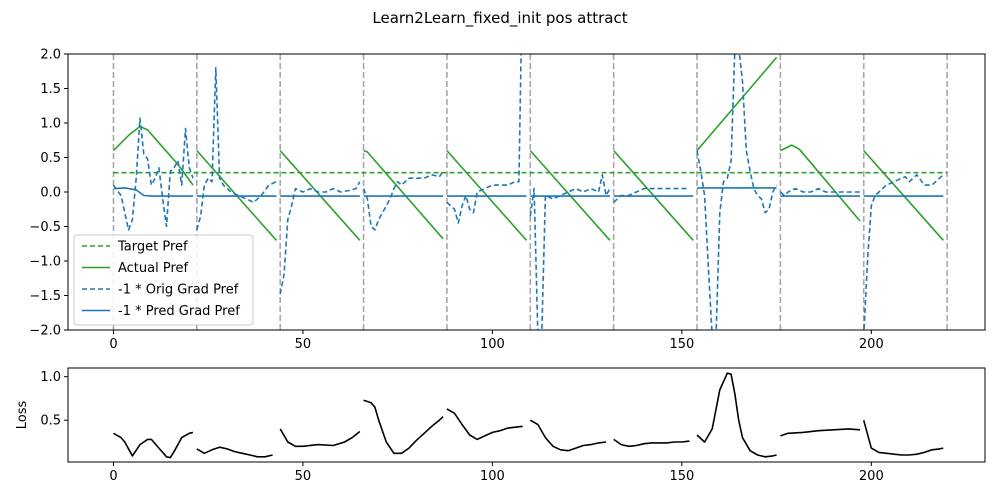  Describe the element at coordinates (499, 18) in the screenshot. I see `figure-title: Learn2Learn_fixed_init pos attract` at that location.